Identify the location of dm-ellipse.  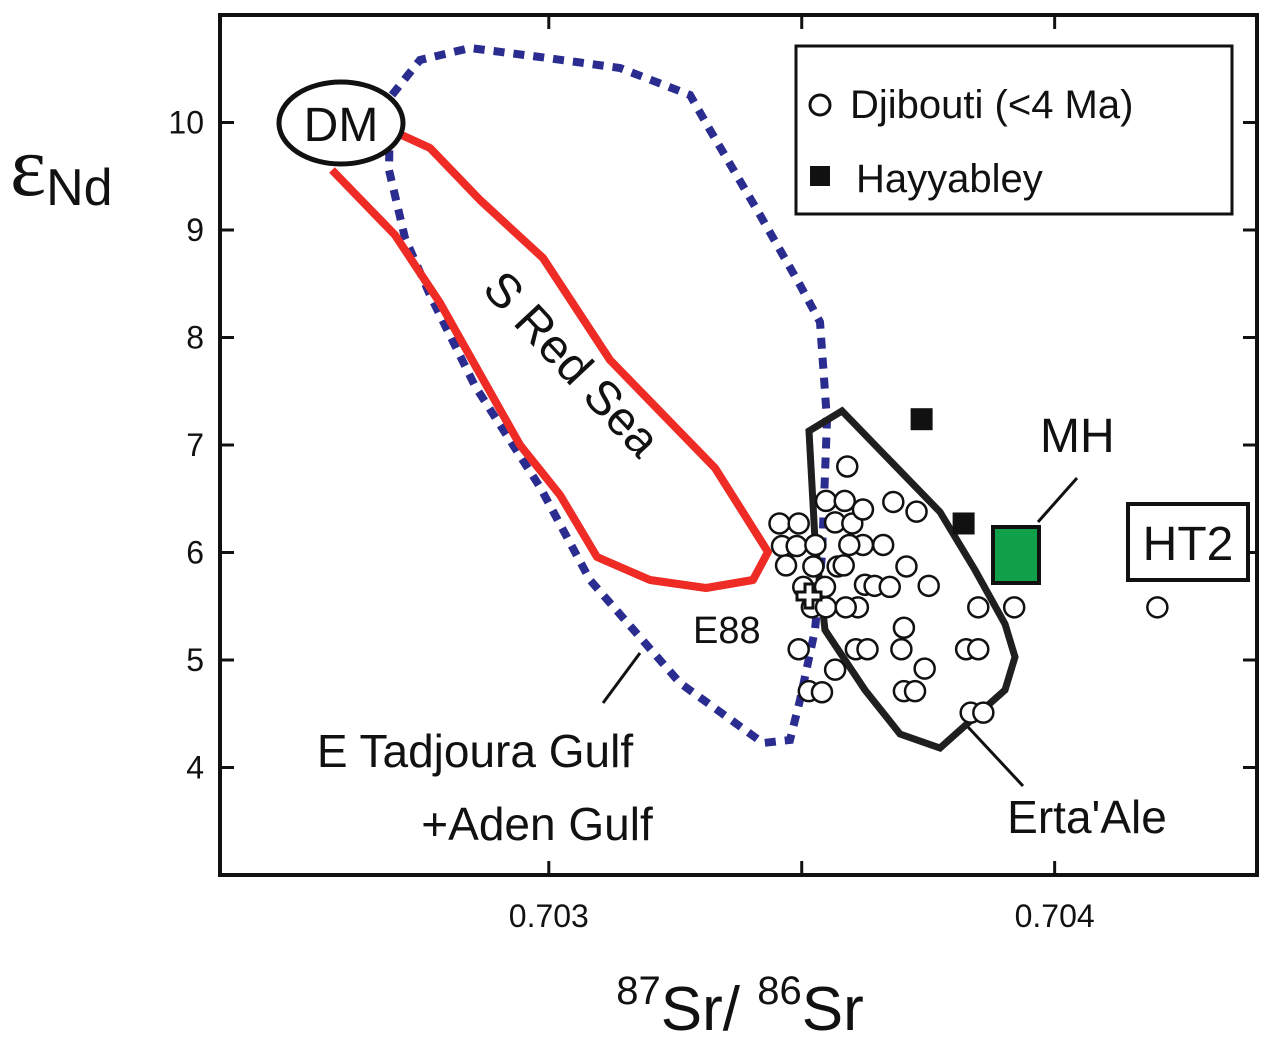
(341, 123).